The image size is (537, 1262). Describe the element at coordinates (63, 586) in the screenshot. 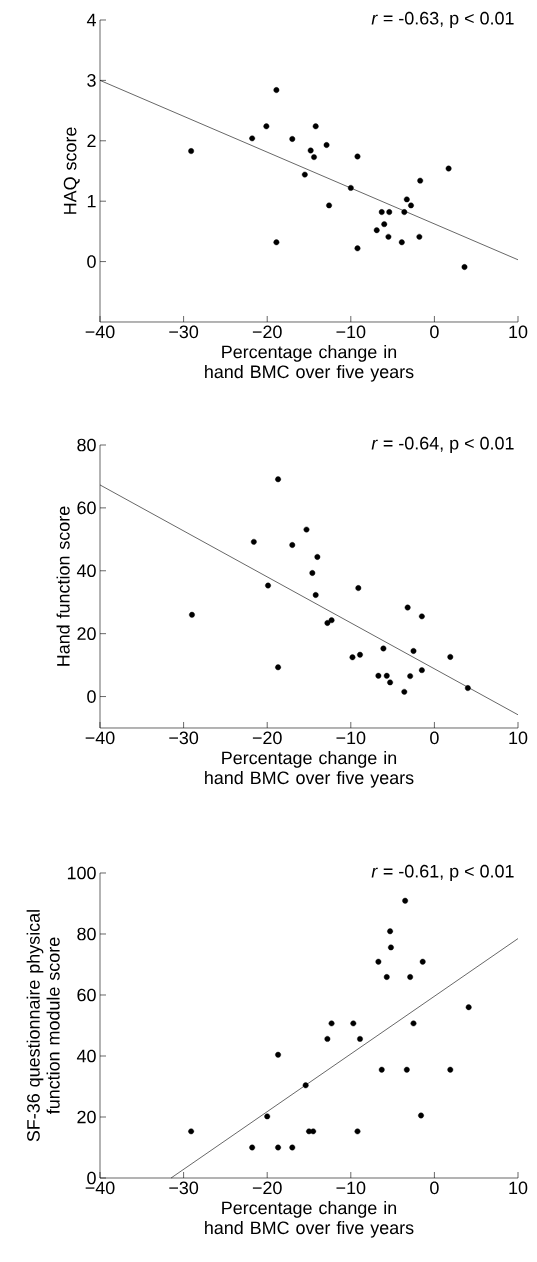

I see `y-axis-title: Hand function score` at that location.